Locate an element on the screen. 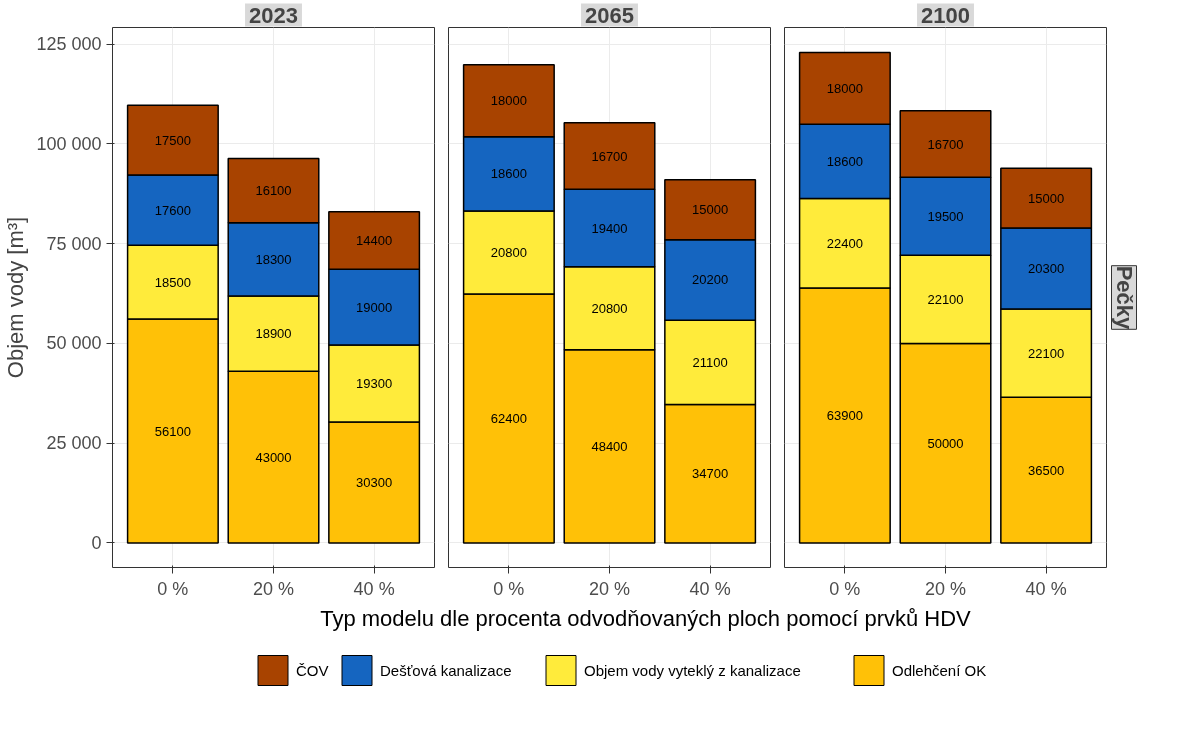 This screenshot has height=749, width=1187. data-label: 16100 is located at coordinates (273, 191).